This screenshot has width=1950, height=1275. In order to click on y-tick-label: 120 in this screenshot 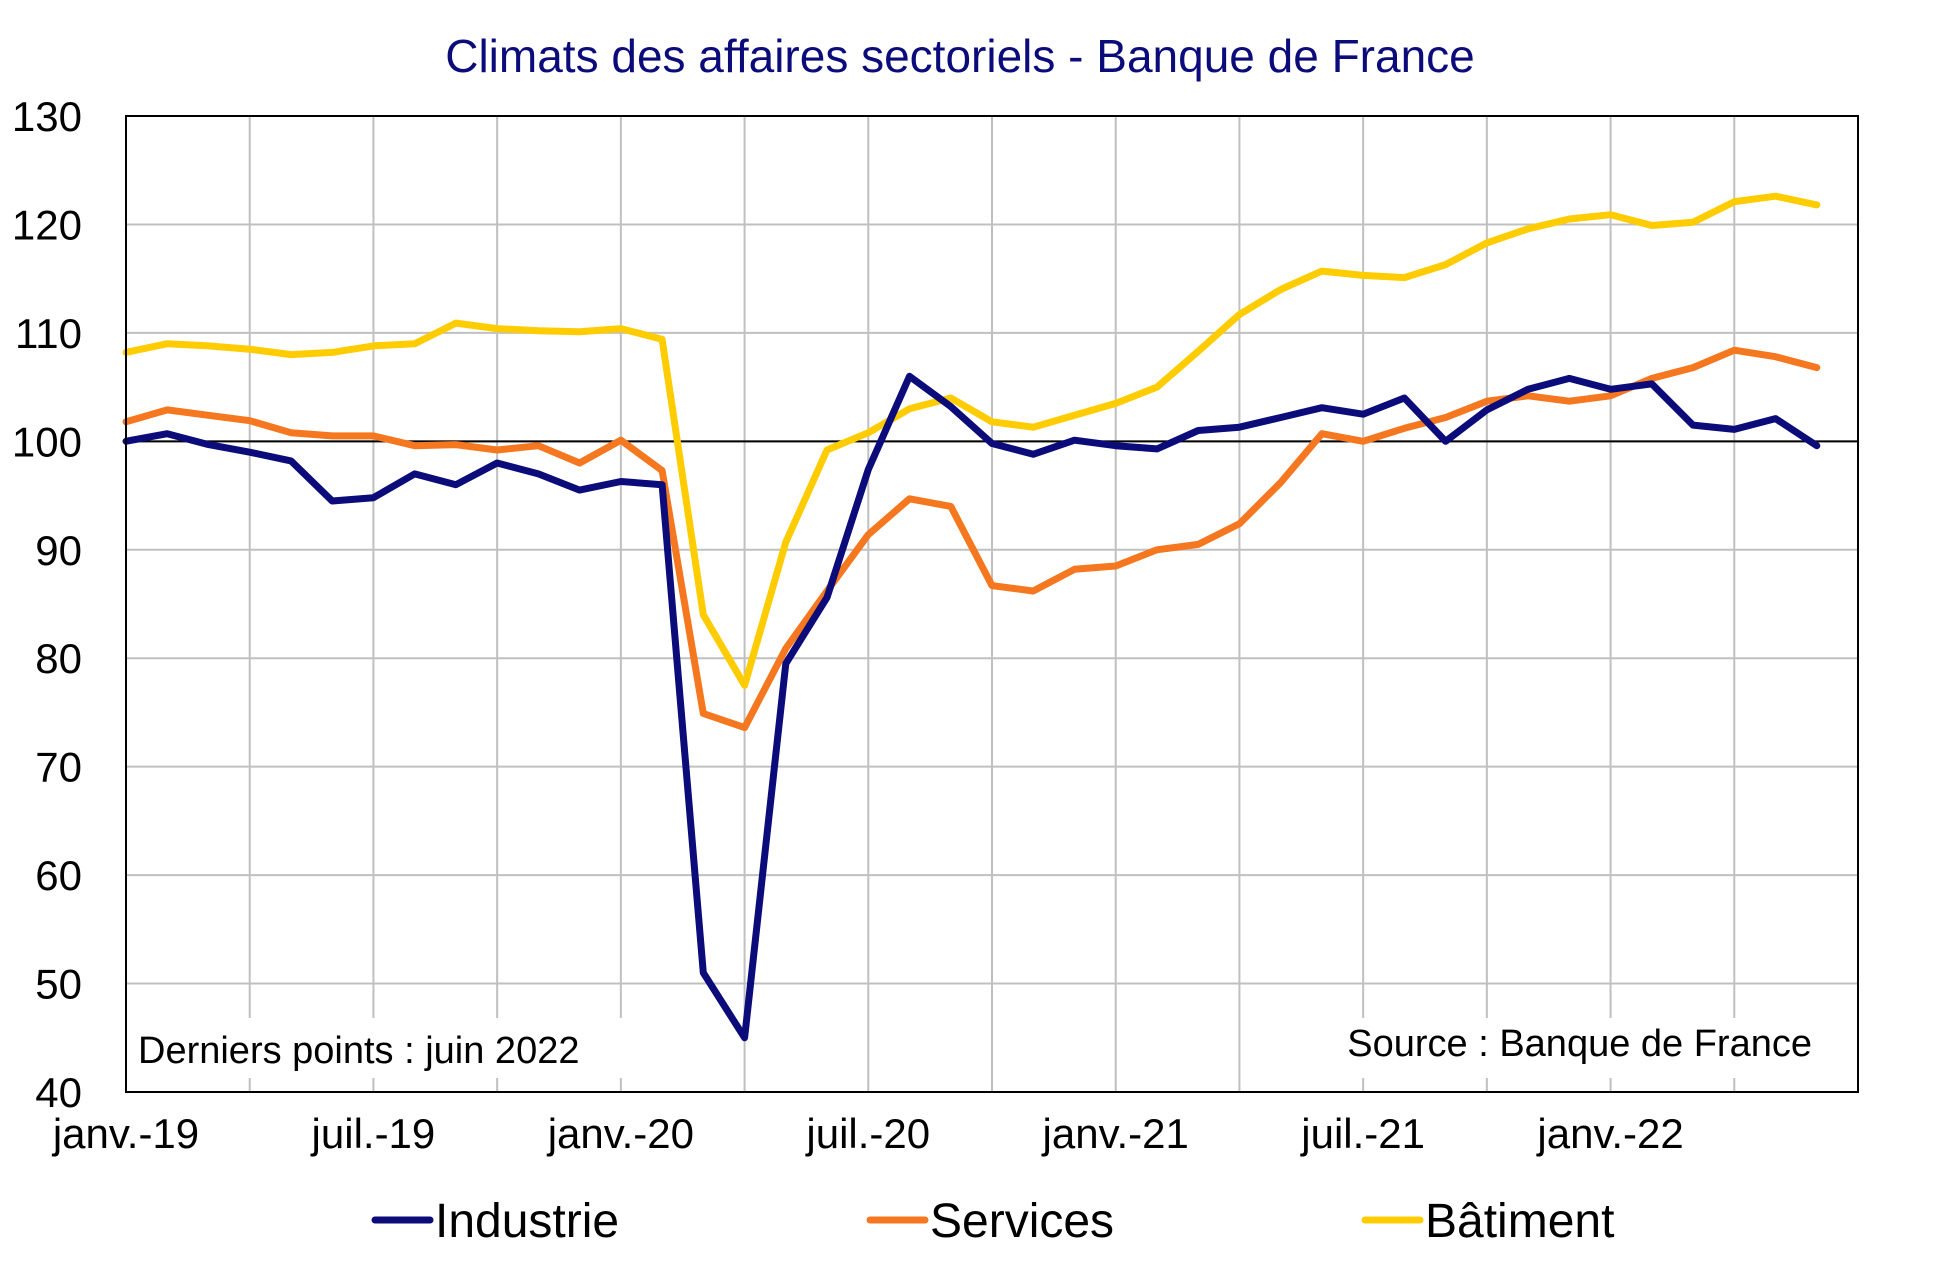, I will do `click(47, 224)`.